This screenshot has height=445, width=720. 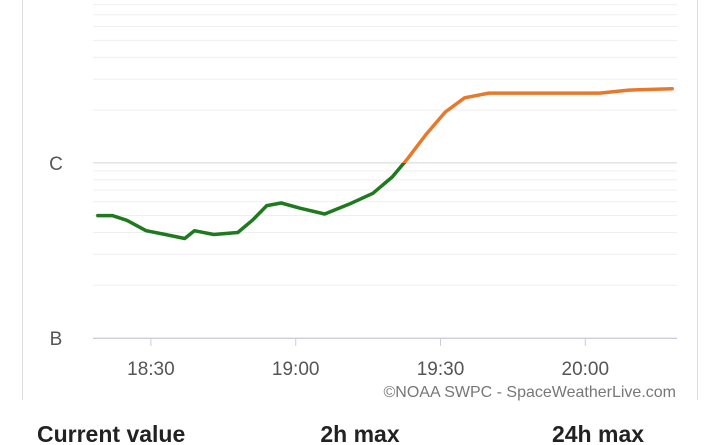 What do you see at coordinates (296, 369) in the screenshot?
I see `x-tick-label: 19:00` at bounding box center [296, 369].